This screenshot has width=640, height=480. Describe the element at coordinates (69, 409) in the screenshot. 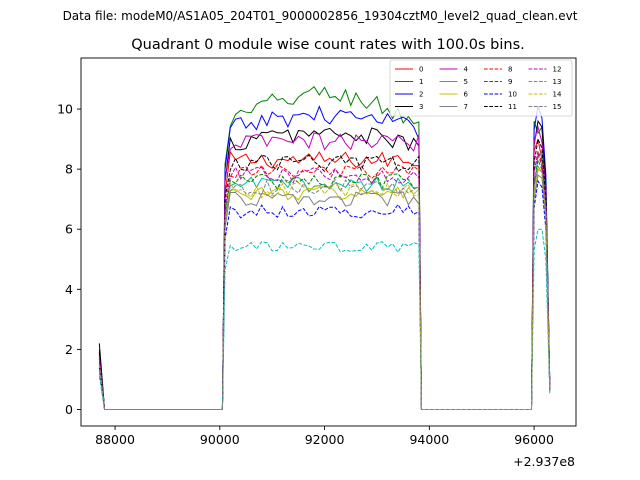

I see `y-tick-label: 0` at that location.